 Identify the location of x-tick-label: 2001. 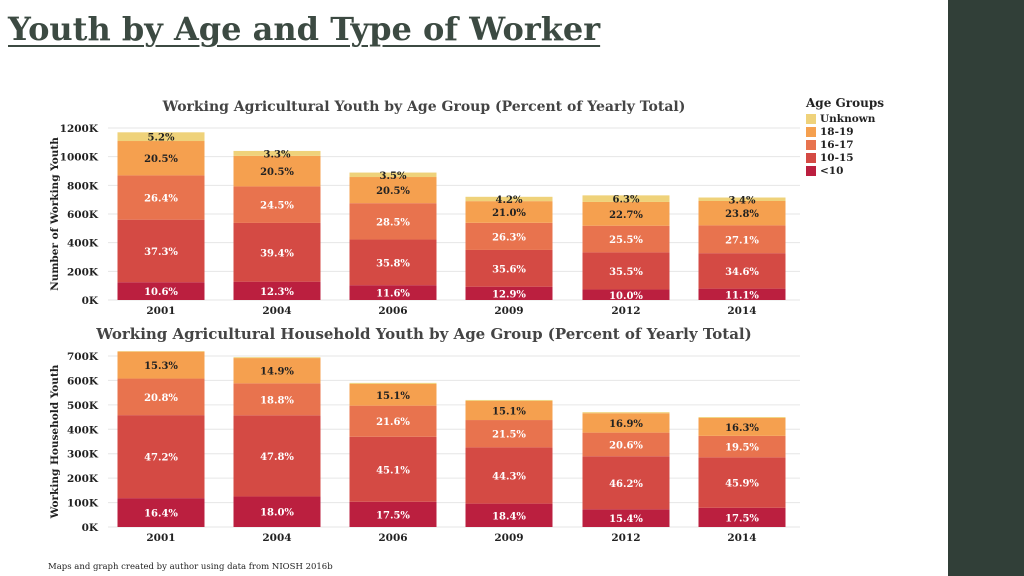
(160, 311).